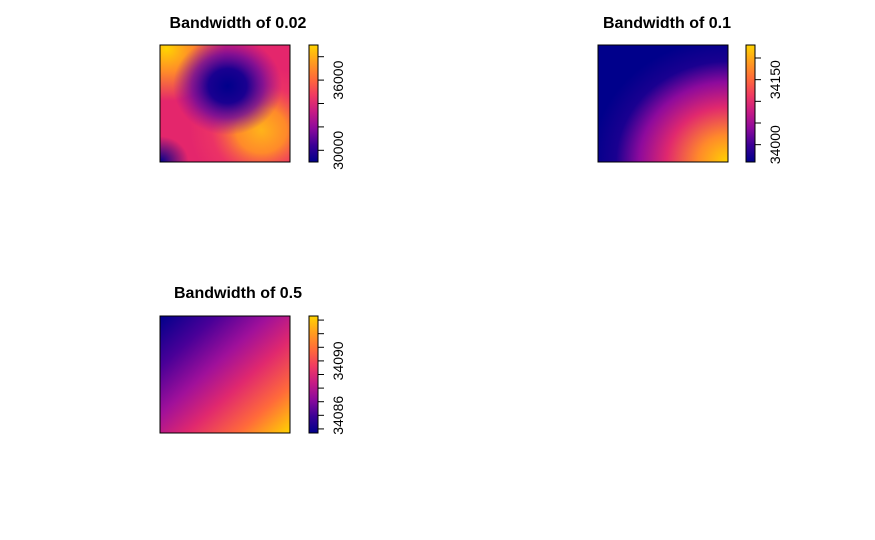  I want to click on panel-3-legend: 34086 34090, so click(327, 375).